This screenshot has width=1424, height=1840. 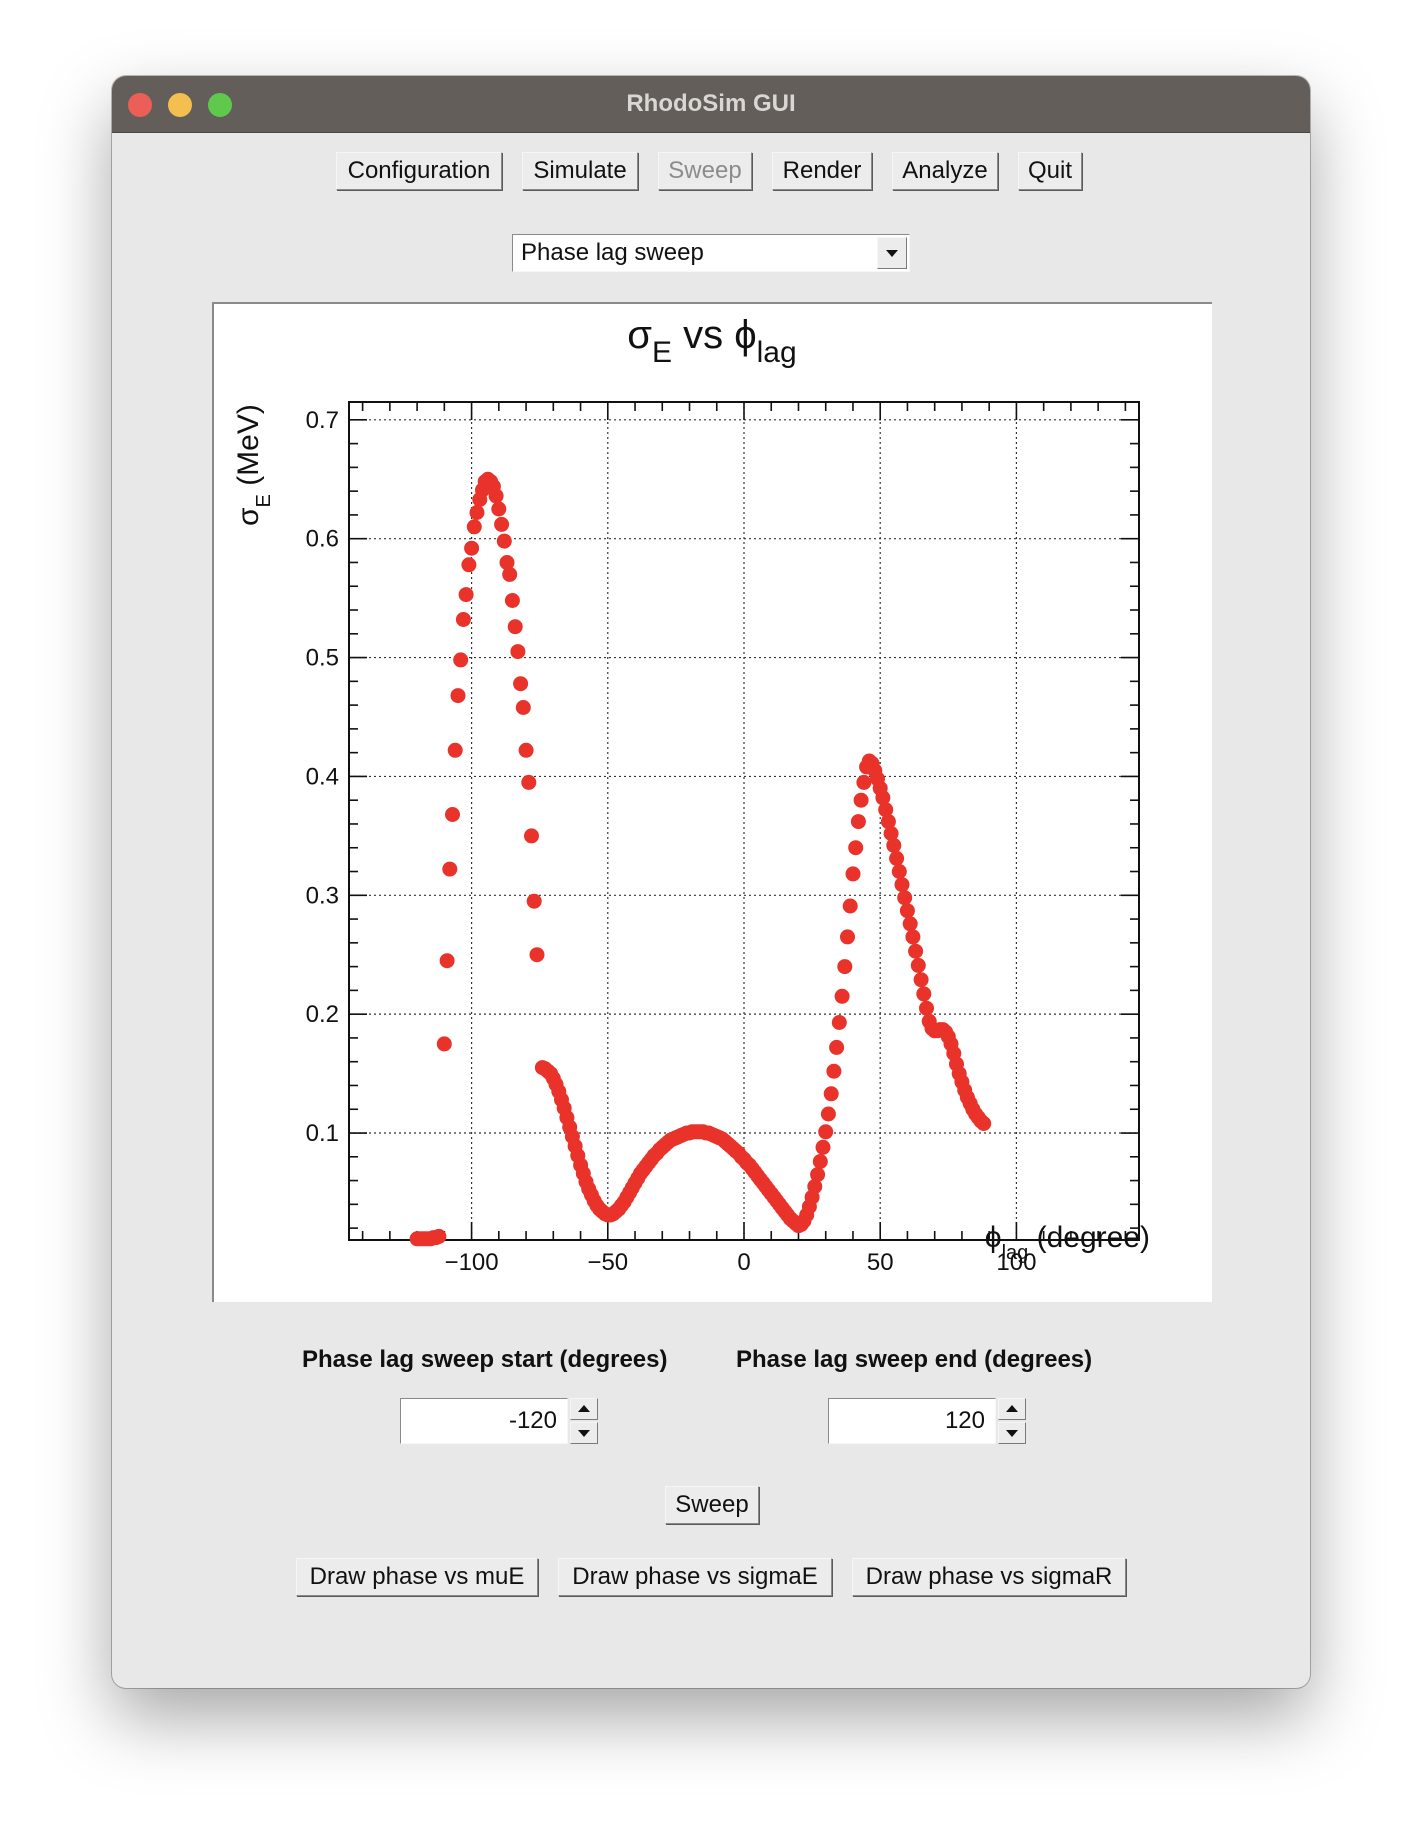 I want to click on zoom-window-button, so click(x=220, y=105).